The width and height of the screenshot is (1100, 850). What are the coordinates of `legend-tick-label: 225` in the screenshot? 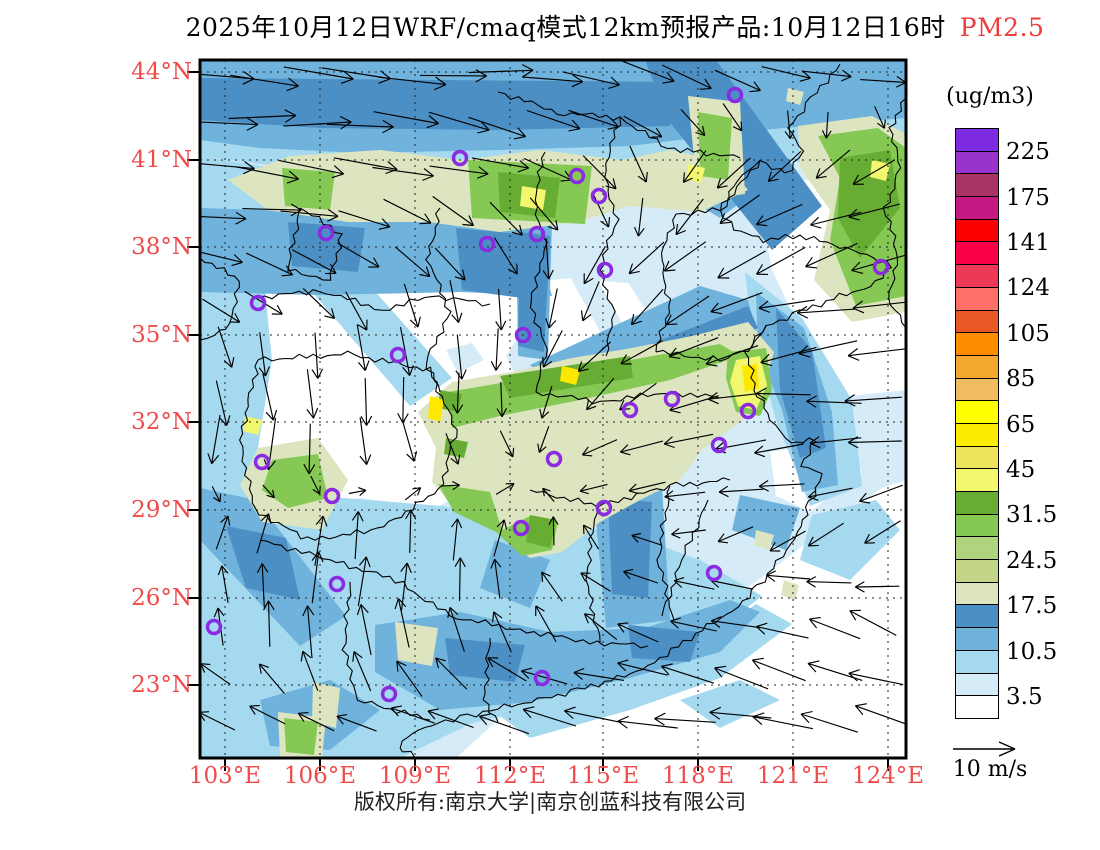 It's located at (1028, 152).